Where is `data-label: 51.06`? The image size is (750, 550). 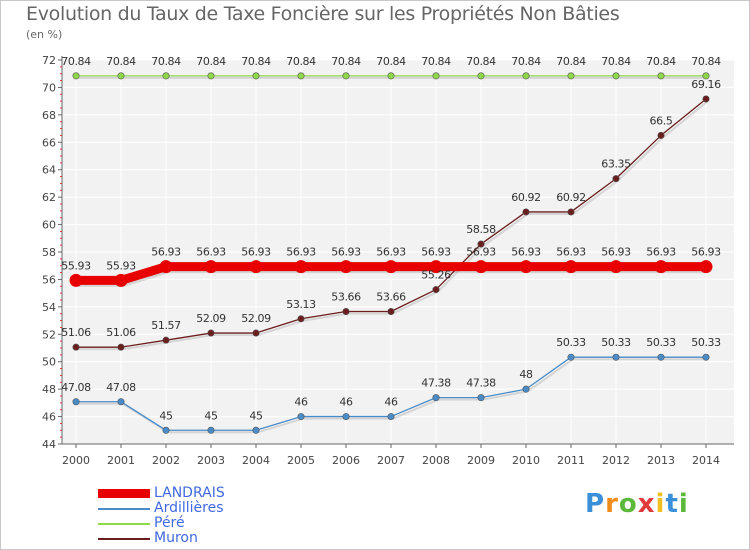 data-label: 51.06 is located at coordinates (121, 332).